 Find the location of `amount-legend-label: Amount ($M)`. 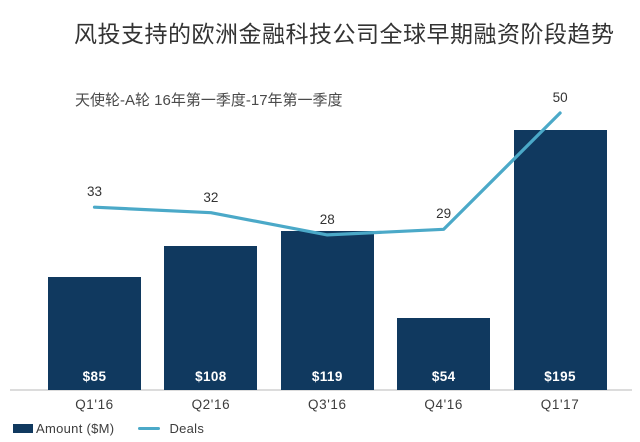

amount-legend-label: Amount ($M) is located at coordinates (75, 428).